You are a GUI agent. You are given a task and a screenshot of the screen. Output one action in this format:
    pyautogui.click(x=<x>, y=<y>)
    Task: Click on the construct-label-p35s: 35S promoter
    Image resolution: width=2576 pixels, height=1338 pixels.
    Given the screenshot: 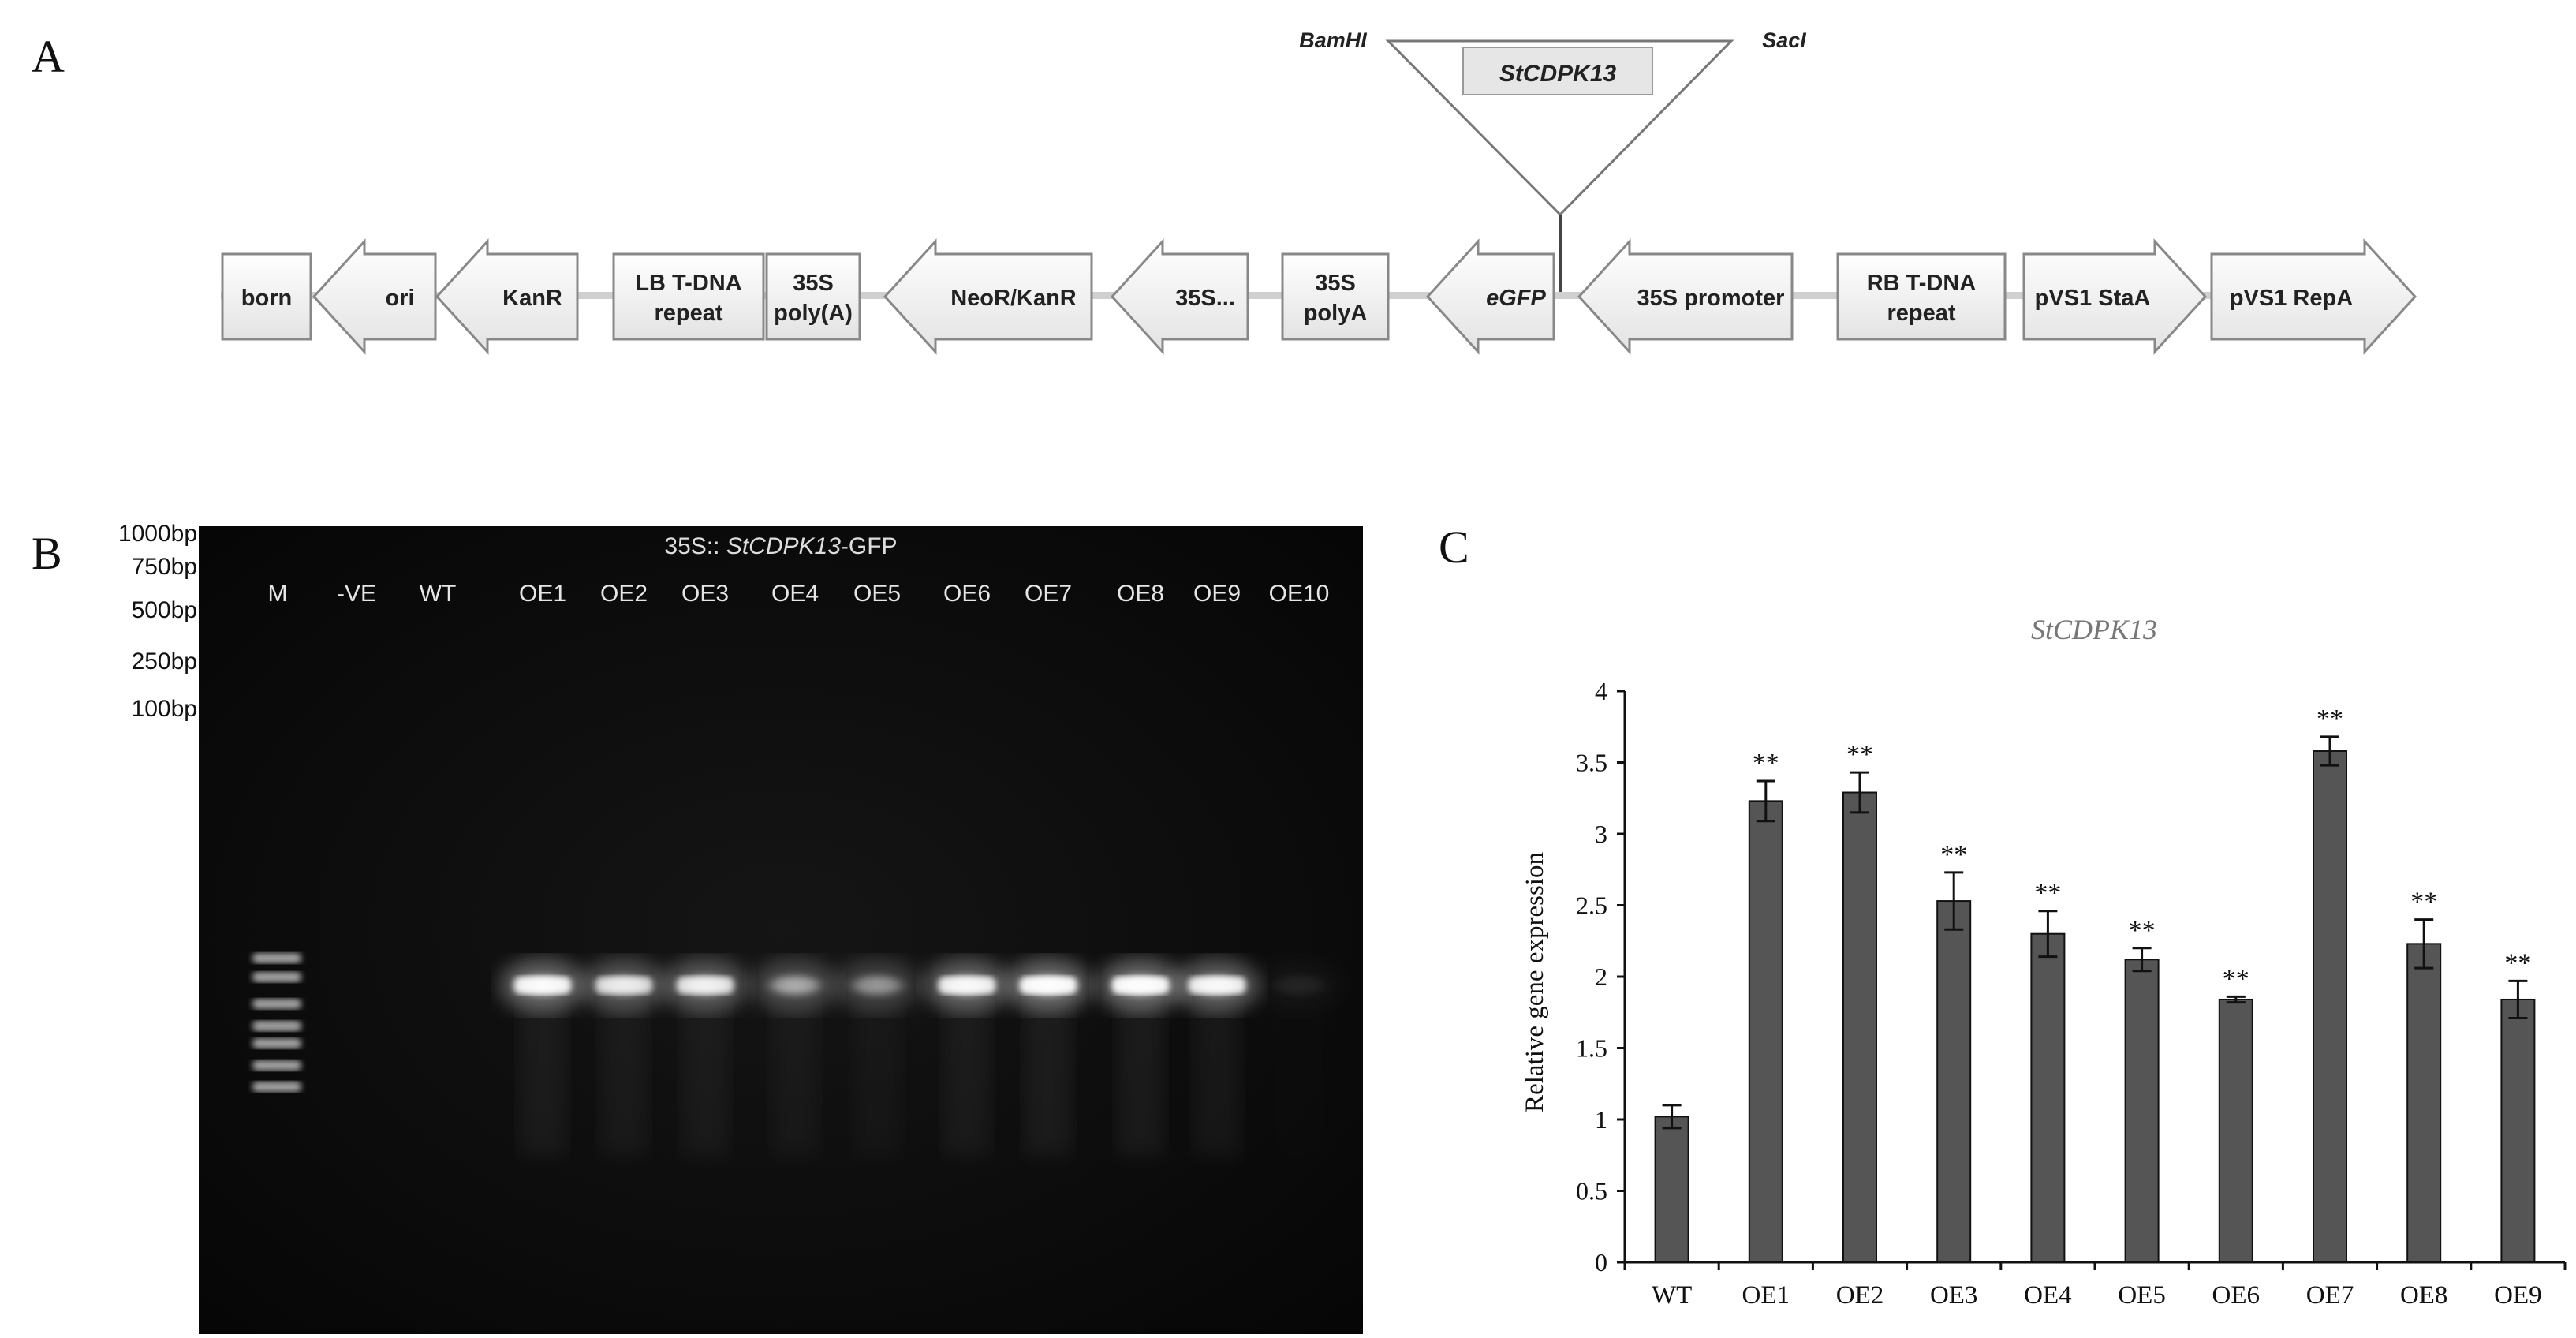 What is the action you would take?
    pyautogui.click(x=1711, y=298)
    